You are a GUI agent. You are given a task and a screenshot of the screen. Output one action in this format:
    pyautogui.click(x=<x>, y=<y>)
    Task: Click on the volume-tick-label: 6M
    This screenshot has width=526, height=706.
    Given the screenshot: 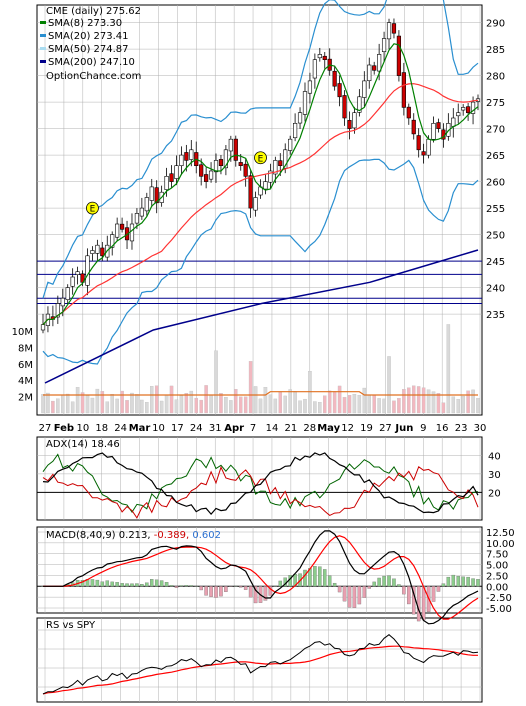 What is the action you would take?
    pyautogui.click(x=25, y=365)
    